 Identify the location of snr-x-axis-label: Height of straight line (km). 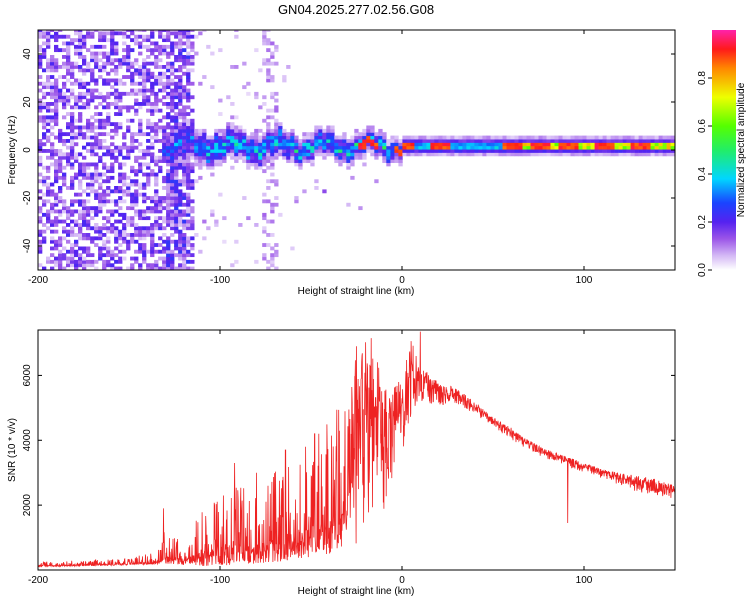
(356, 591).